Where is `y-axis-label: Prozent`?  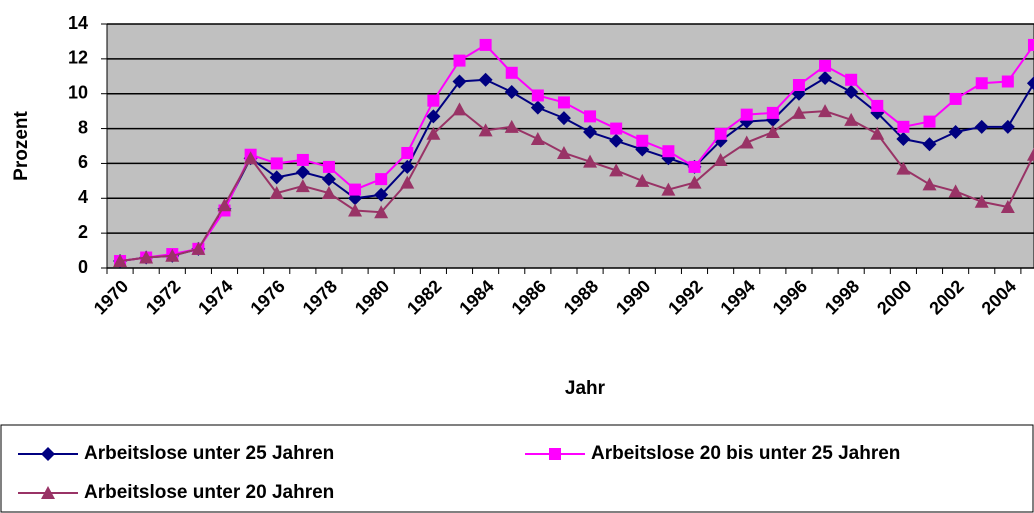
y-axis-label: Prozent is located at coordinates (21, 145).